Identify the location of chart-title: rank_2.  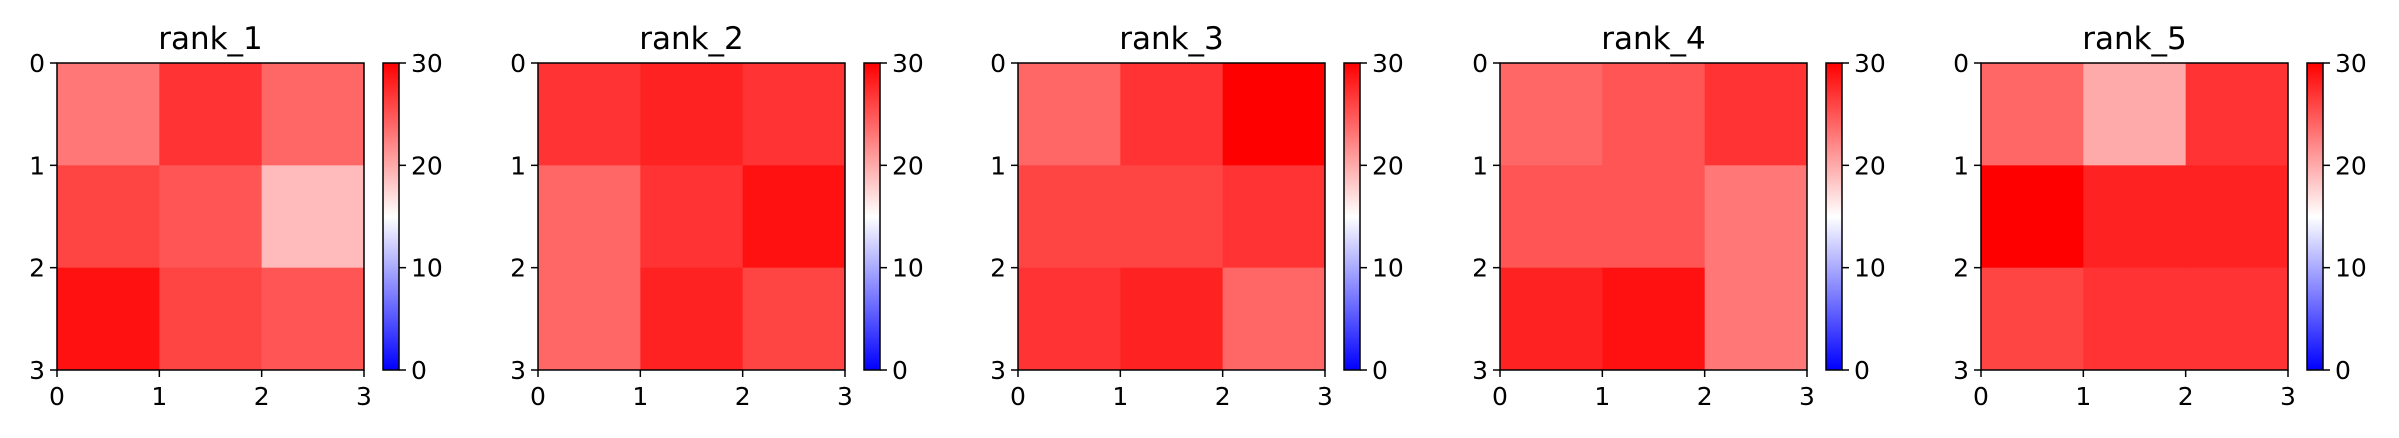
(691, 39).